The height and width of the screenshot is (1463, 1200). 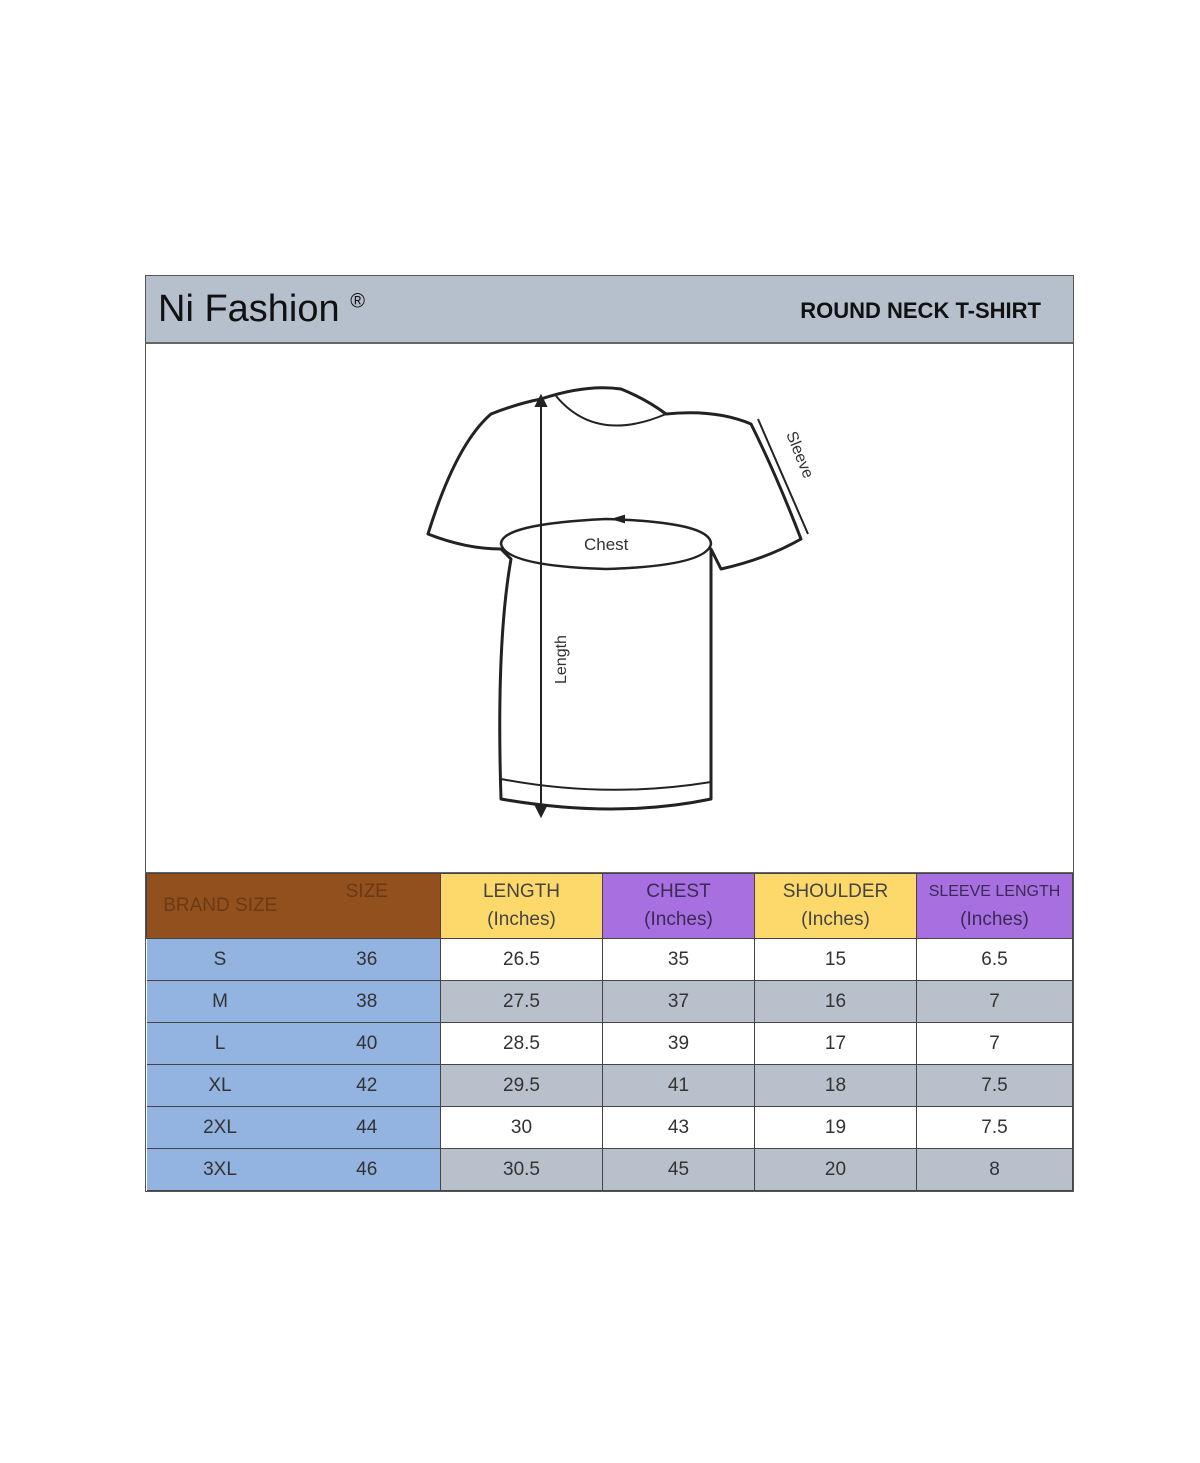 What do you see at coordinates (367, 906) in the screenshot?
I see `col-size: SIZE` at bounding box center [367, 906].